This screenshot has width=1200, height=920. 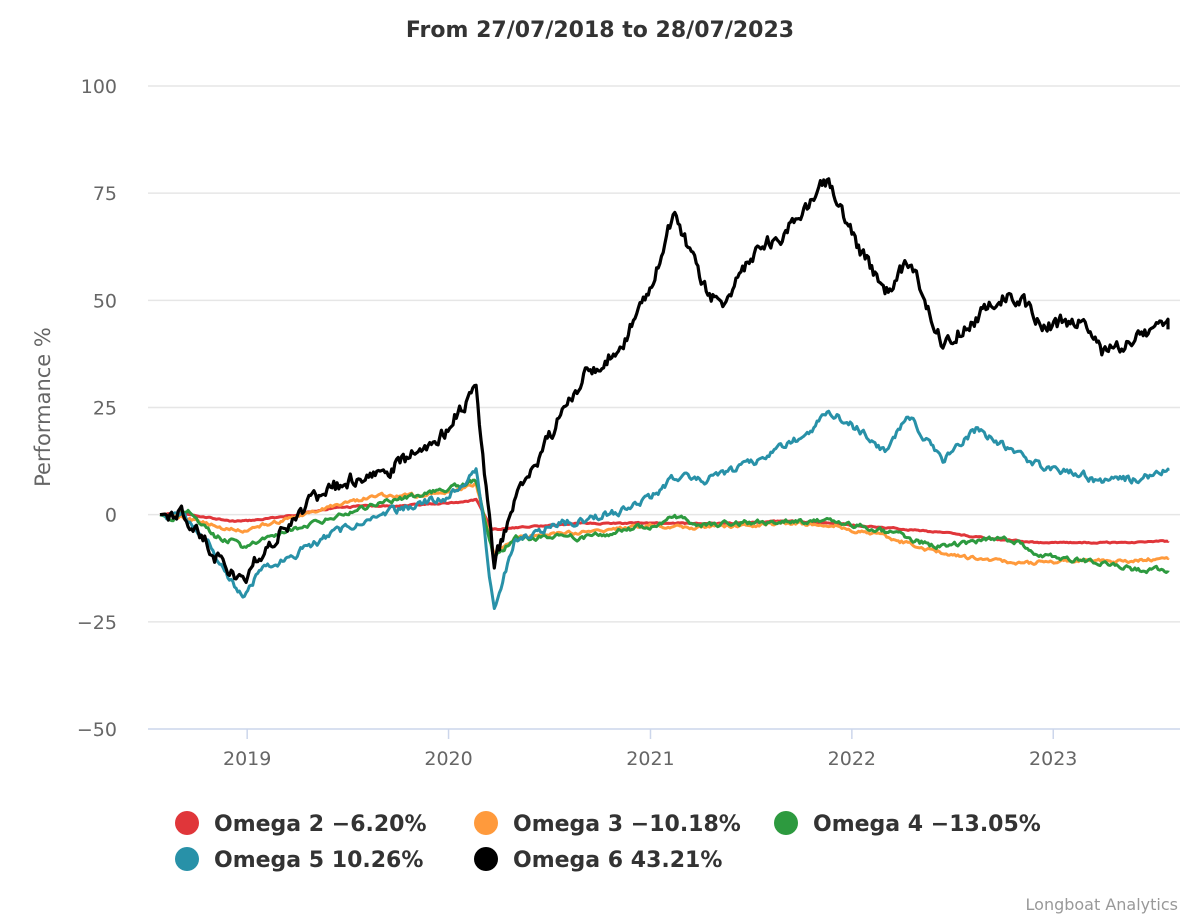 I want to click on legend-item-3: Omega 3 −10.18%, so click(x=607, y=824).